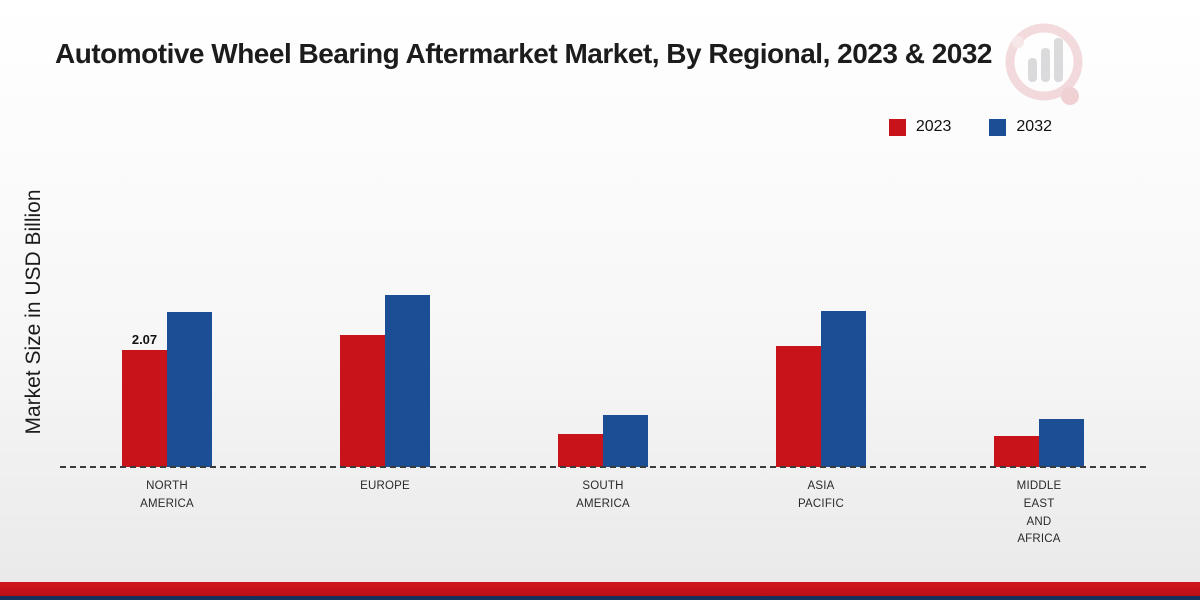  Describe the element at coordinates (580, 450) in the screenshot. I see `bar-2023-south-america` at that location.